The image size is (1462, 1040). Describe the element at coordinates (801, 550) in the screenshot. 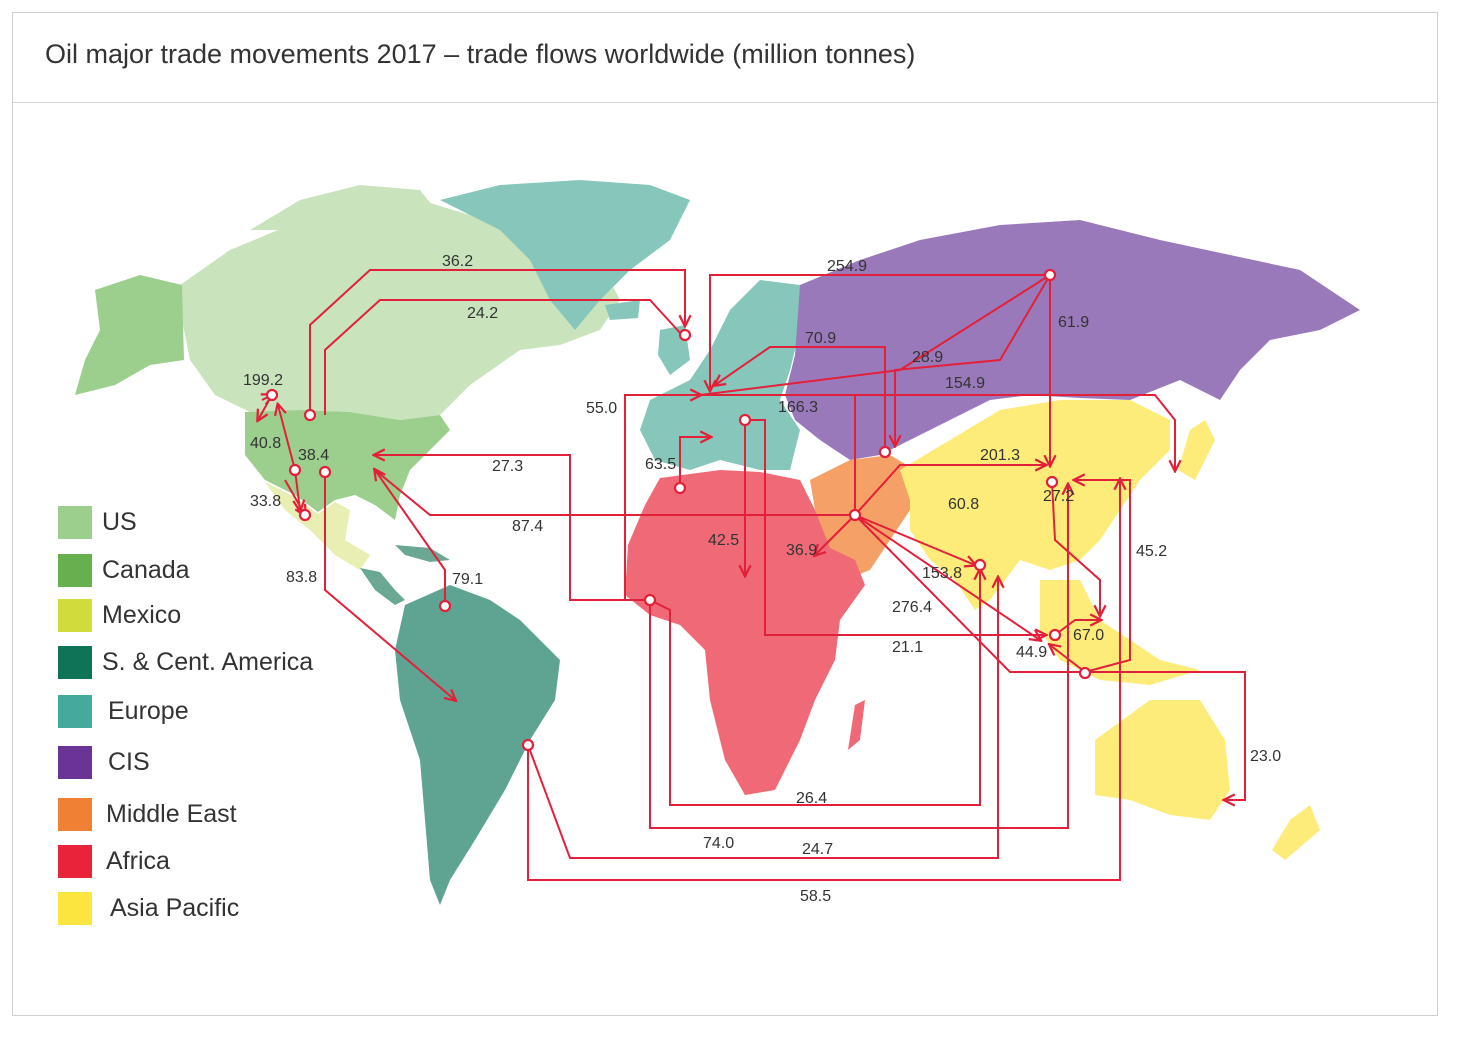

I see `flow-label: 36.9` at that location.